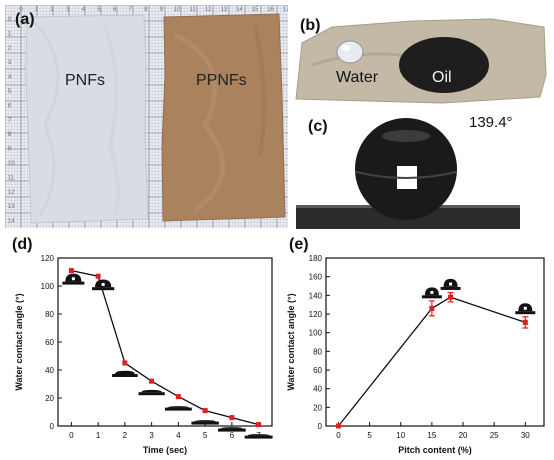 The height and width of the screenshot is (460, 554). I want to click on ruler-top-label: 2, so click(53, 10).